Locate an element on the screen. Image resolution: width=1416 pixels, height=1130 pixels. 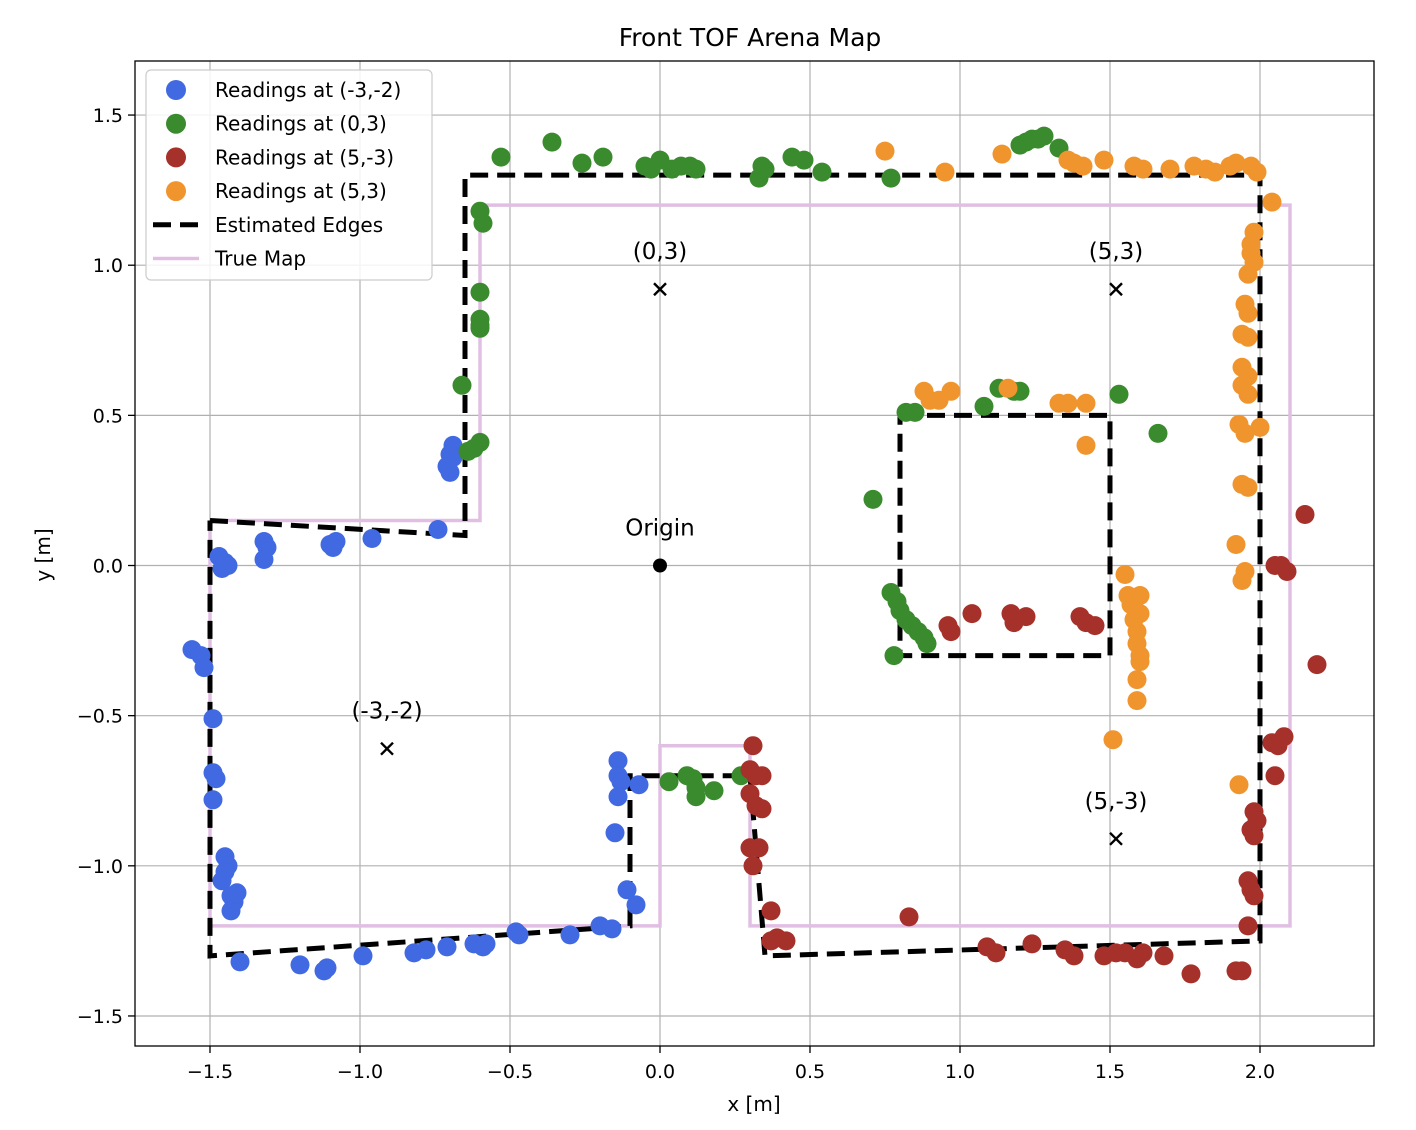
x-axis-label: x [m] is located at coordinates (753, 1104).